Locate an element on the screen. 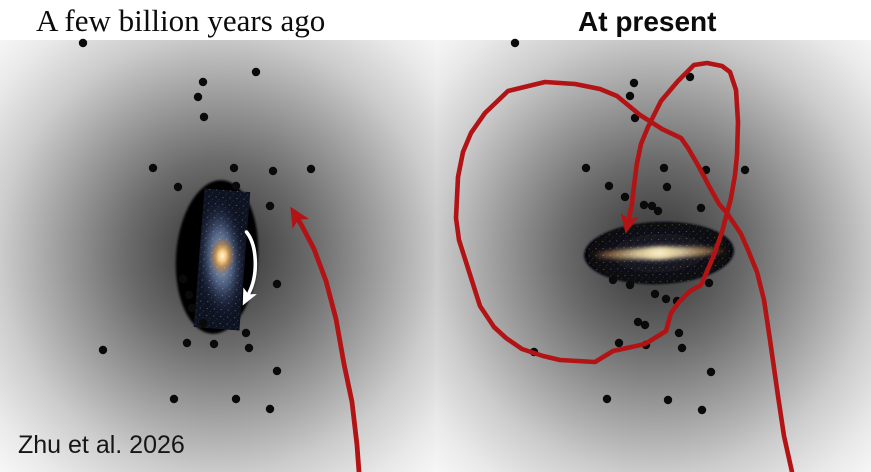  present-edge-on-galaxy is located at coordinates (659, 253).